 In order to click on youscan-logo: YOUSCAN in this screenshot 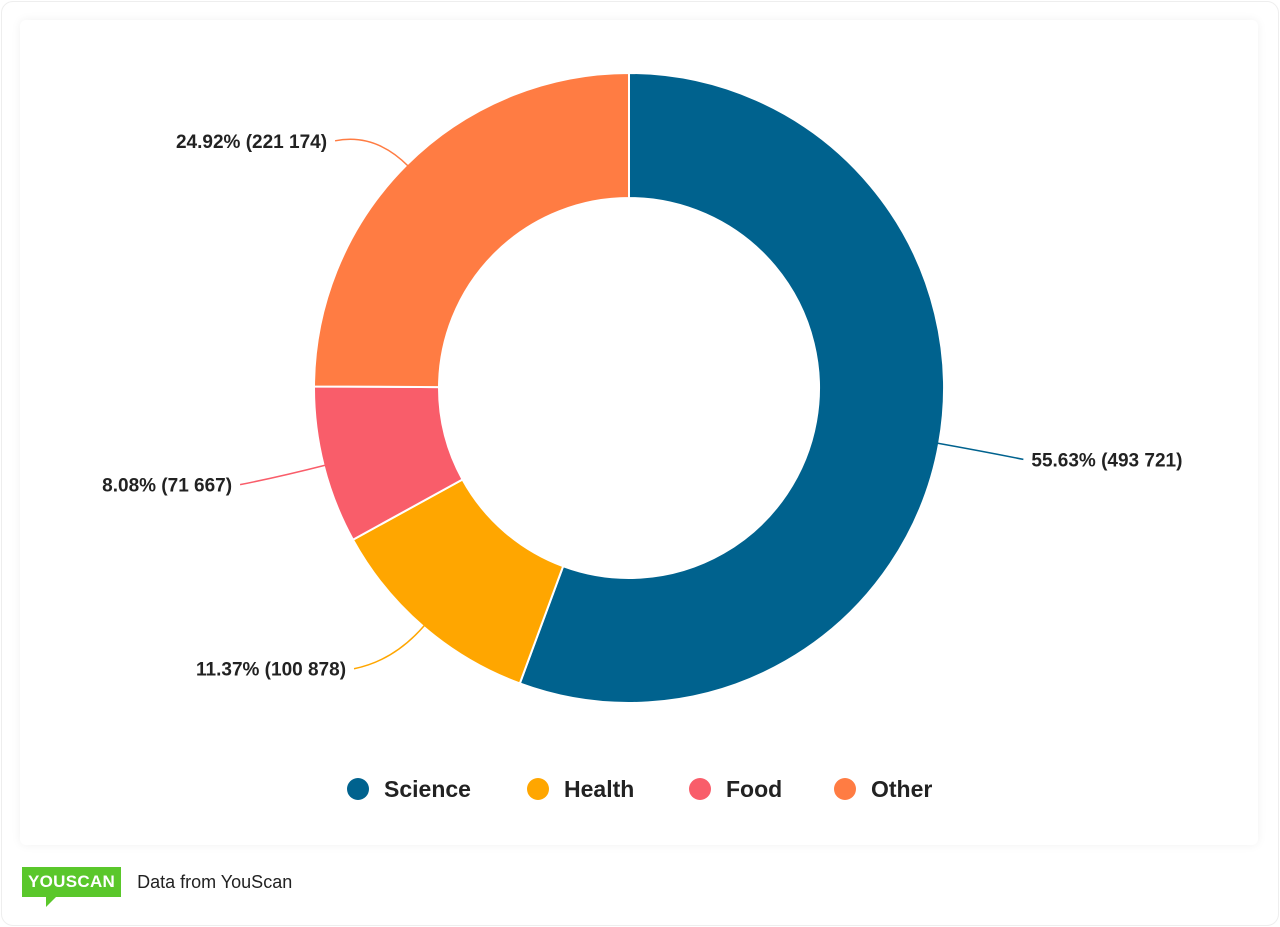, I will do `click(72, 887)`.